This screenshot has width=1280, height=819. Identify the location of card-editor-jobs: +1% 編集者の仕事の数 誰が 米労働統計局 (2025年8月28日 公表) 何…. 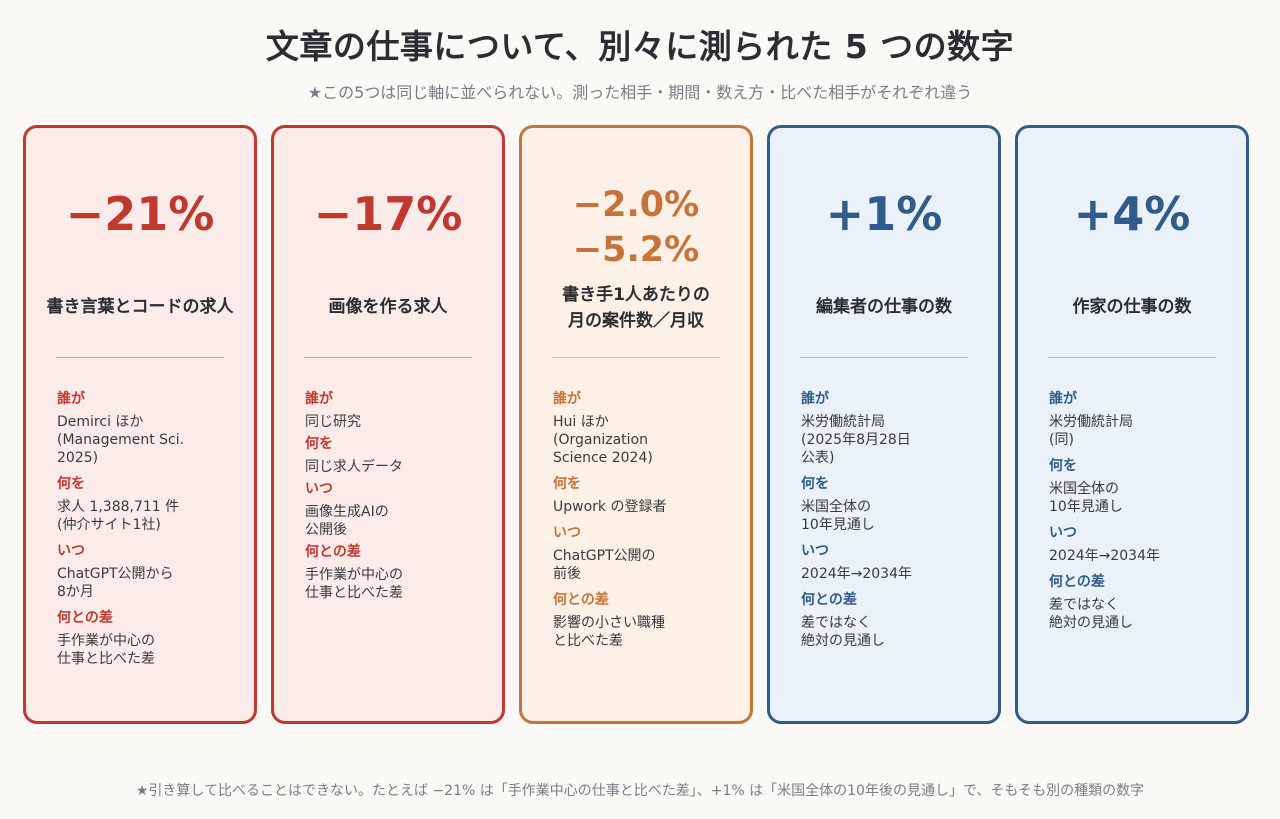
(884, 424).